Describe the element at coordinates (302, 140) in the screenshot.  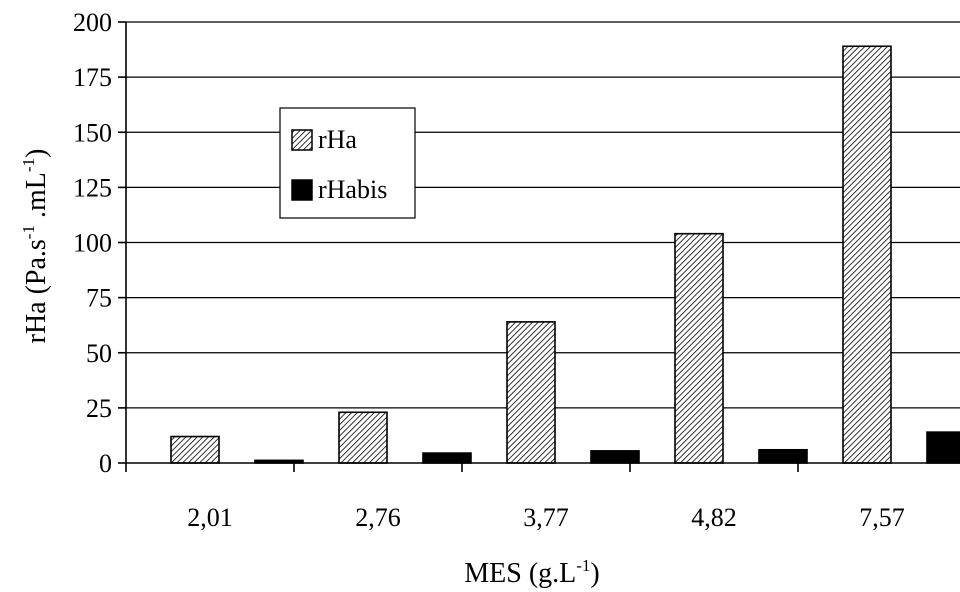
I see `legend-swatch-rha` at that location.